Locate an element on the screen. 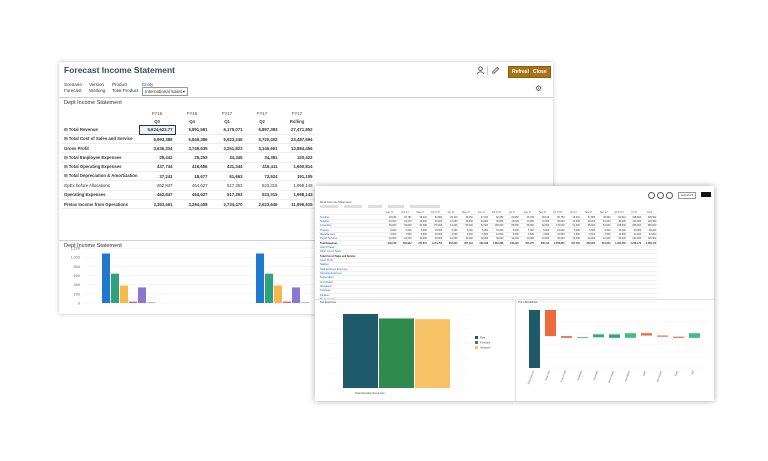  grid-cell: 82,910 is located at coordinates (619, 217).